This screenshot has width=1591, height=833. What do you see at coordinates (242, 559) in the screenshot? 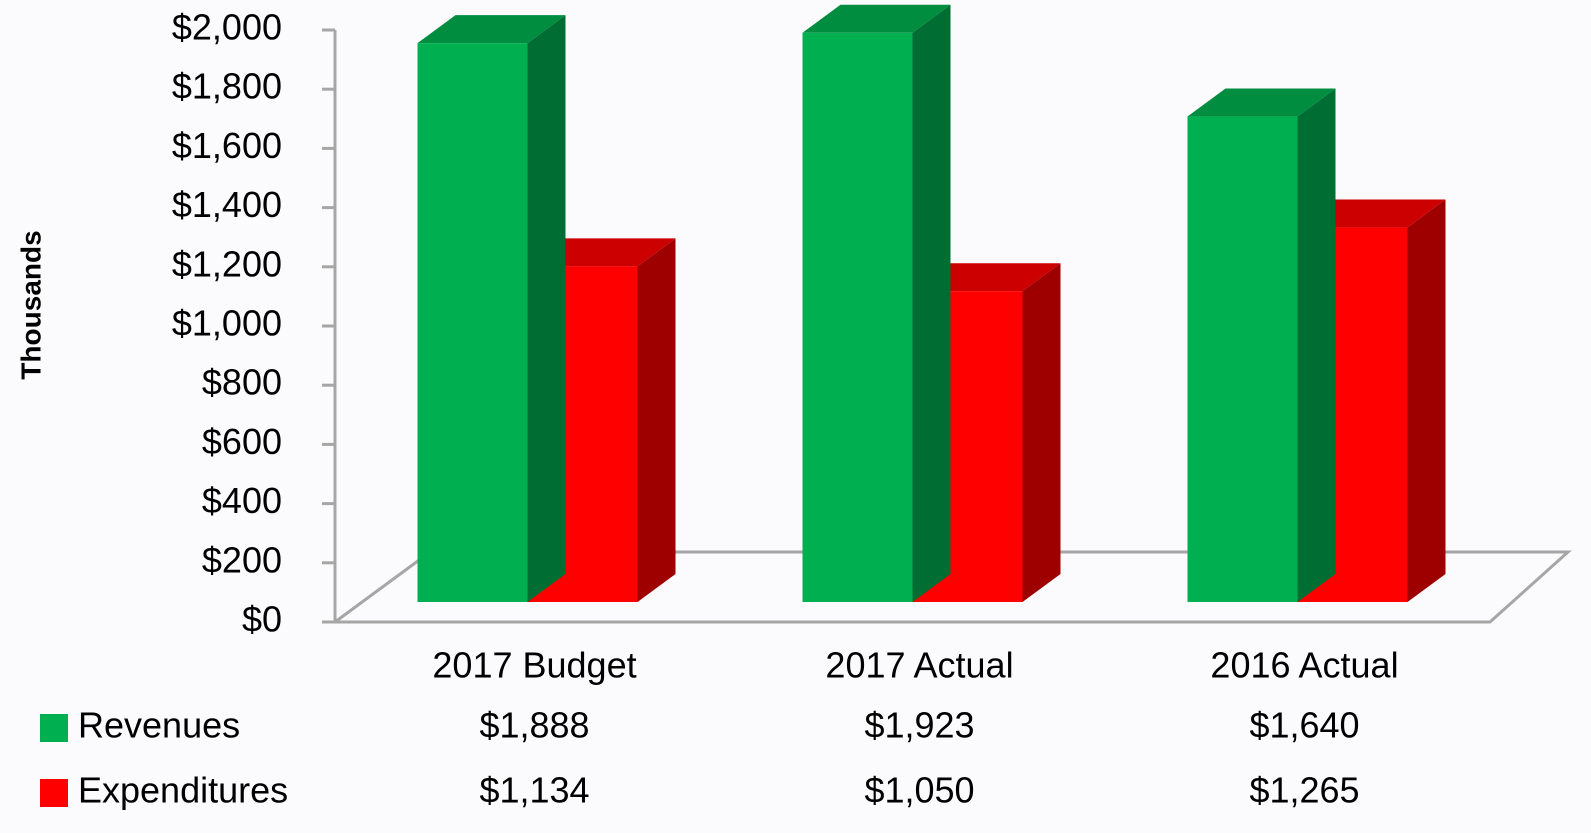
I see `y-tick-label: $200` at bounding box center [242, 559].